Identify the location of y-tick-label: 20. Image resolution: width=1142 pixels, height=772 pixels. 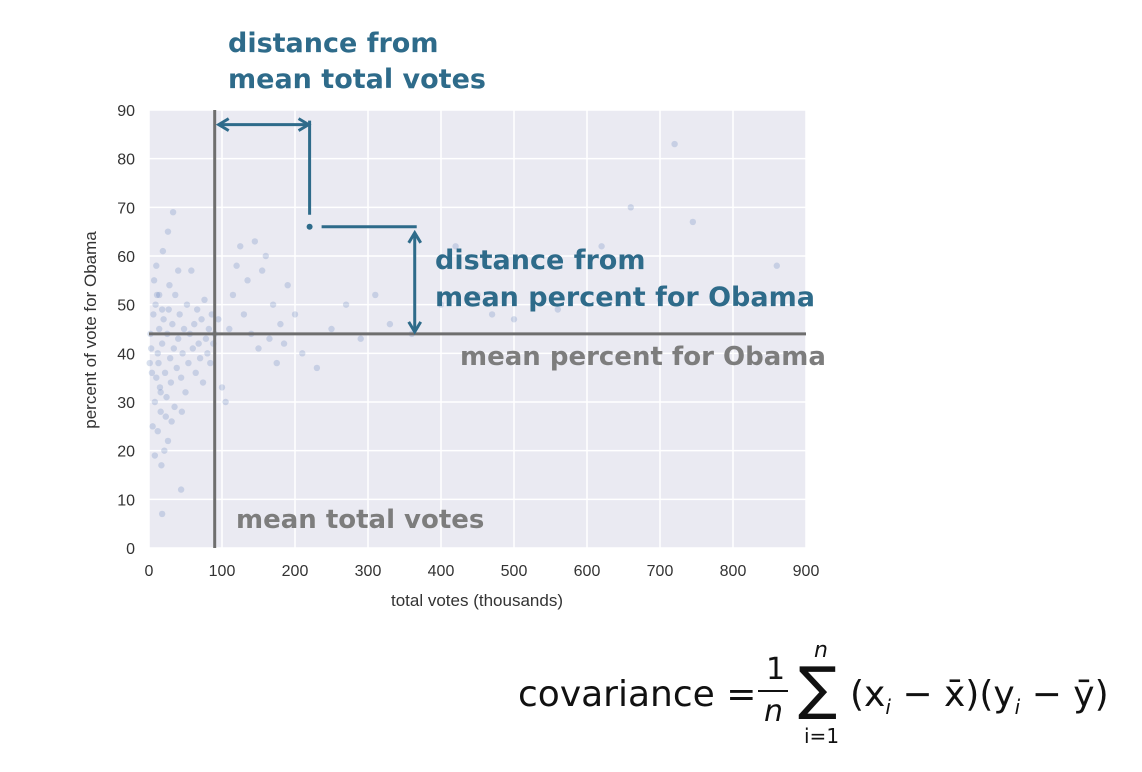
(126, 452).